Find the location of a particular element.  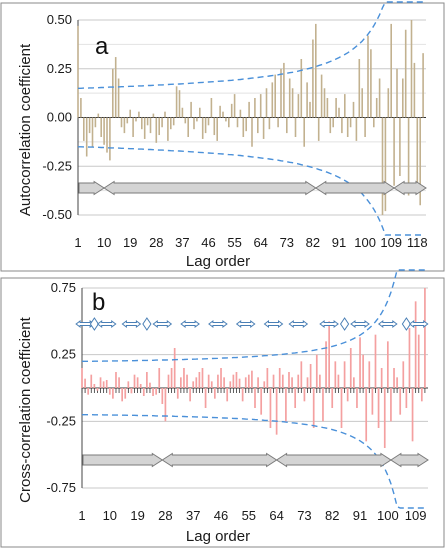

panel-a-xtick-label: 64 is located at coordinates (260, 242).